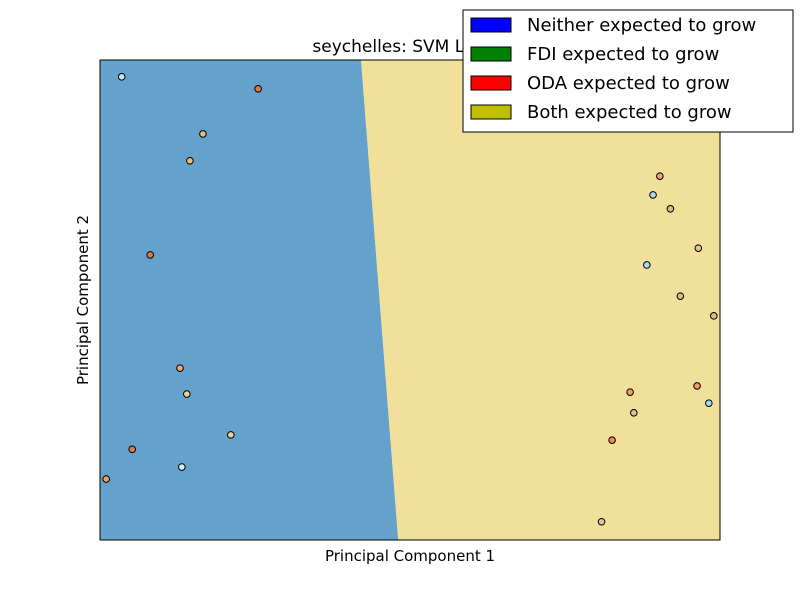 The height and width of the screenshot is (600, 800). I want to click on legend-label: ODA expected to grow, so click(628, 83).